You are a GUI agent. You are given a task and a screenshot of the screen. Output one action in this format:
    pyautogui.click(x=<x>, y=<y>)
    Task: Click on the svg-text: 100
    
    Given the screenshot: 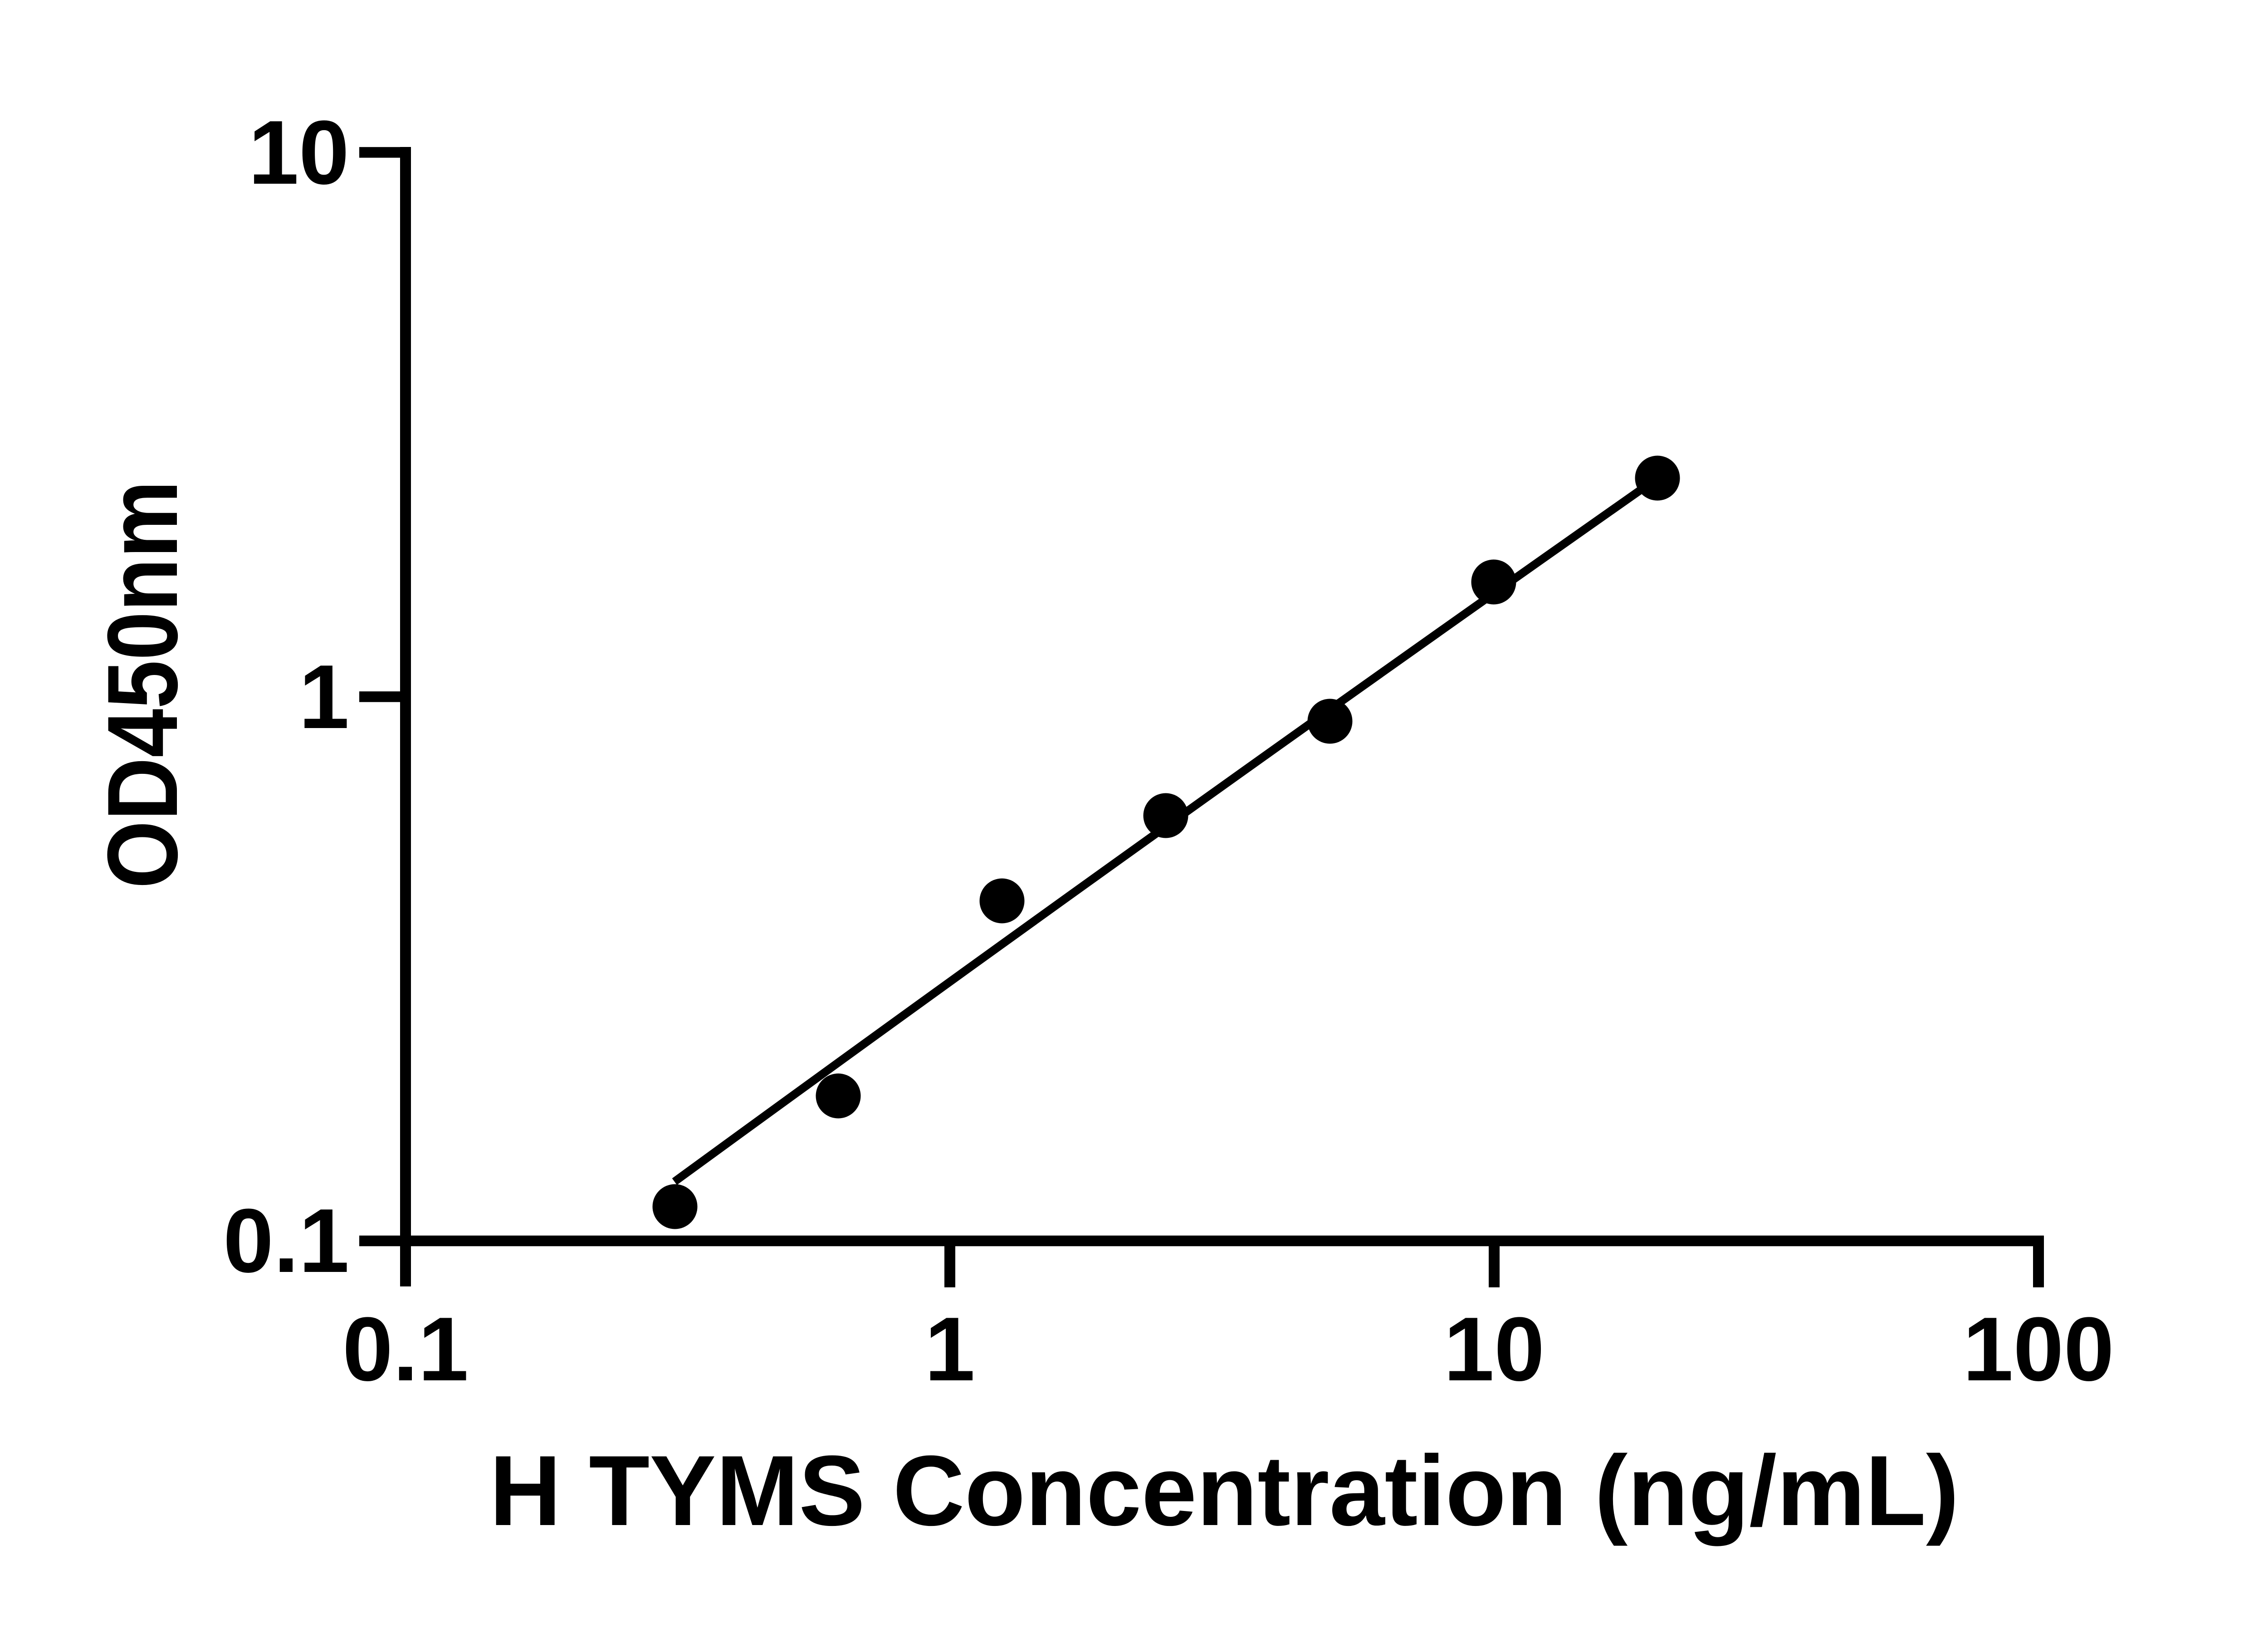 What is the action you would take?
    pyautogui.click(x=2038, y=1349)
    